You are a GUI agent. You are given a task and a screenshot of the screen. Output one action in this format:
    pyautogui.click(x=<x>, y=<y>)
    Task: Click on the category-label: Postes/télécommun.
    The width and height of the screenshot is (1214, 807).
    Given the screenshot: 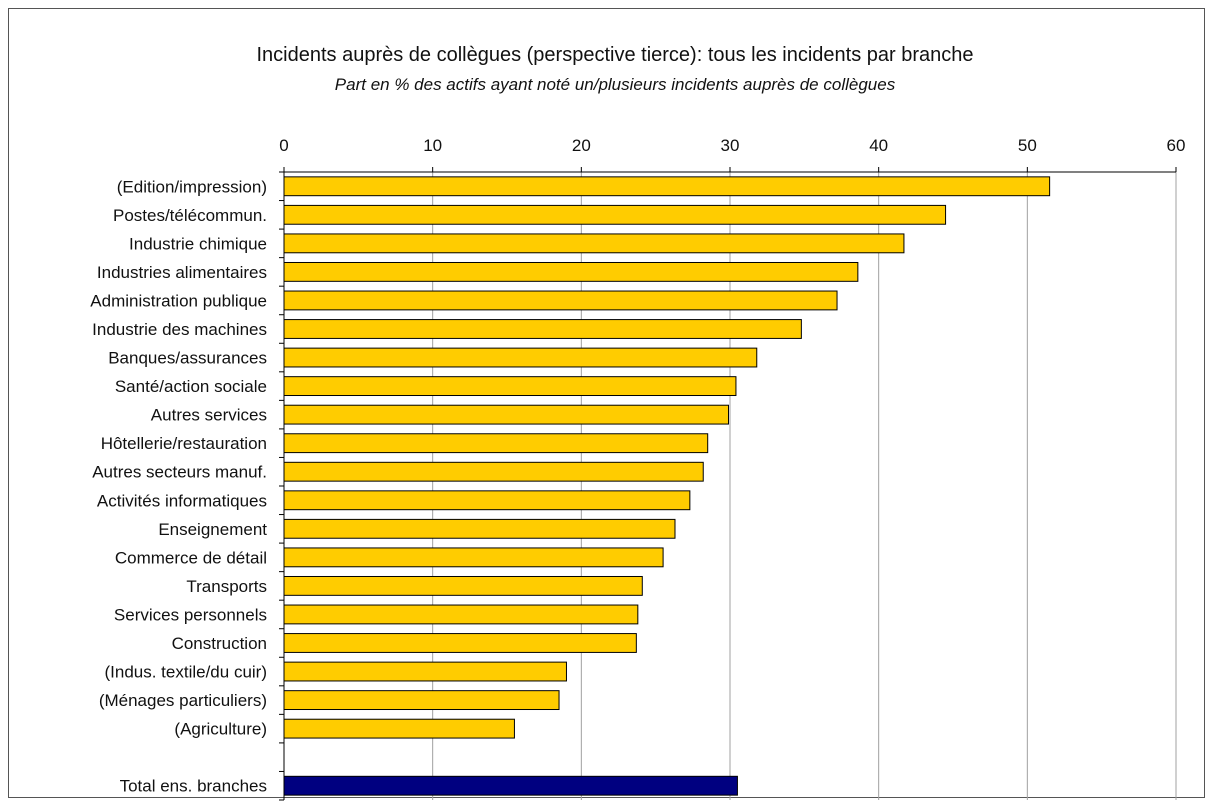 What is the action you would take?
    pyautogui.click(x=190, y=215)
    